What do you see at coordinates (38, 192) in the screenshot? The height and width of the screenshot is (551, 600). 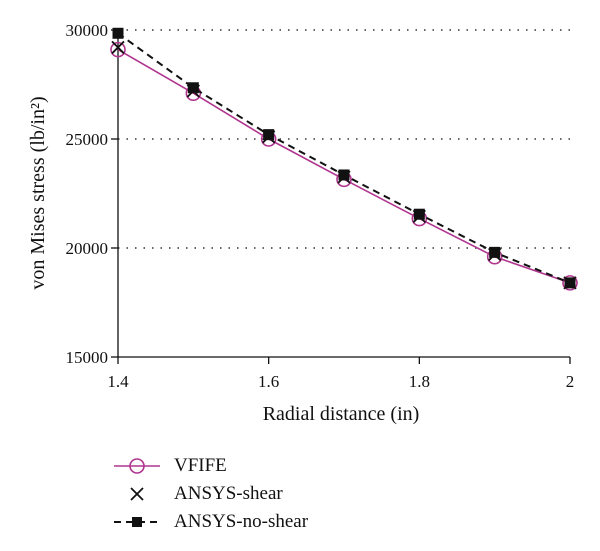 I see `y-axis-title: von Mises stress (lb/in²)` at bounding box center [38, 192].